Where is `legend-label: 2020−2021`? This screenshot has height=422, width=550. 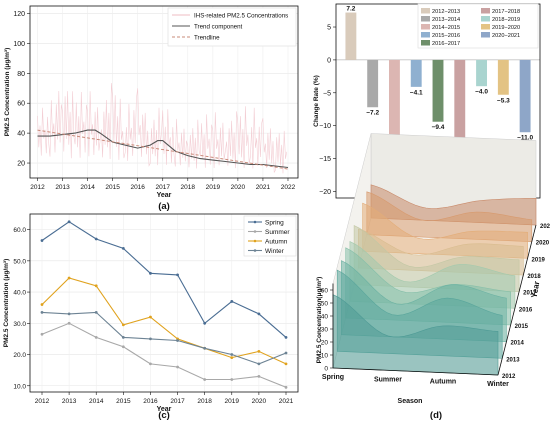 legend-label: 2020−2021 is located at coordinates (506, 36).